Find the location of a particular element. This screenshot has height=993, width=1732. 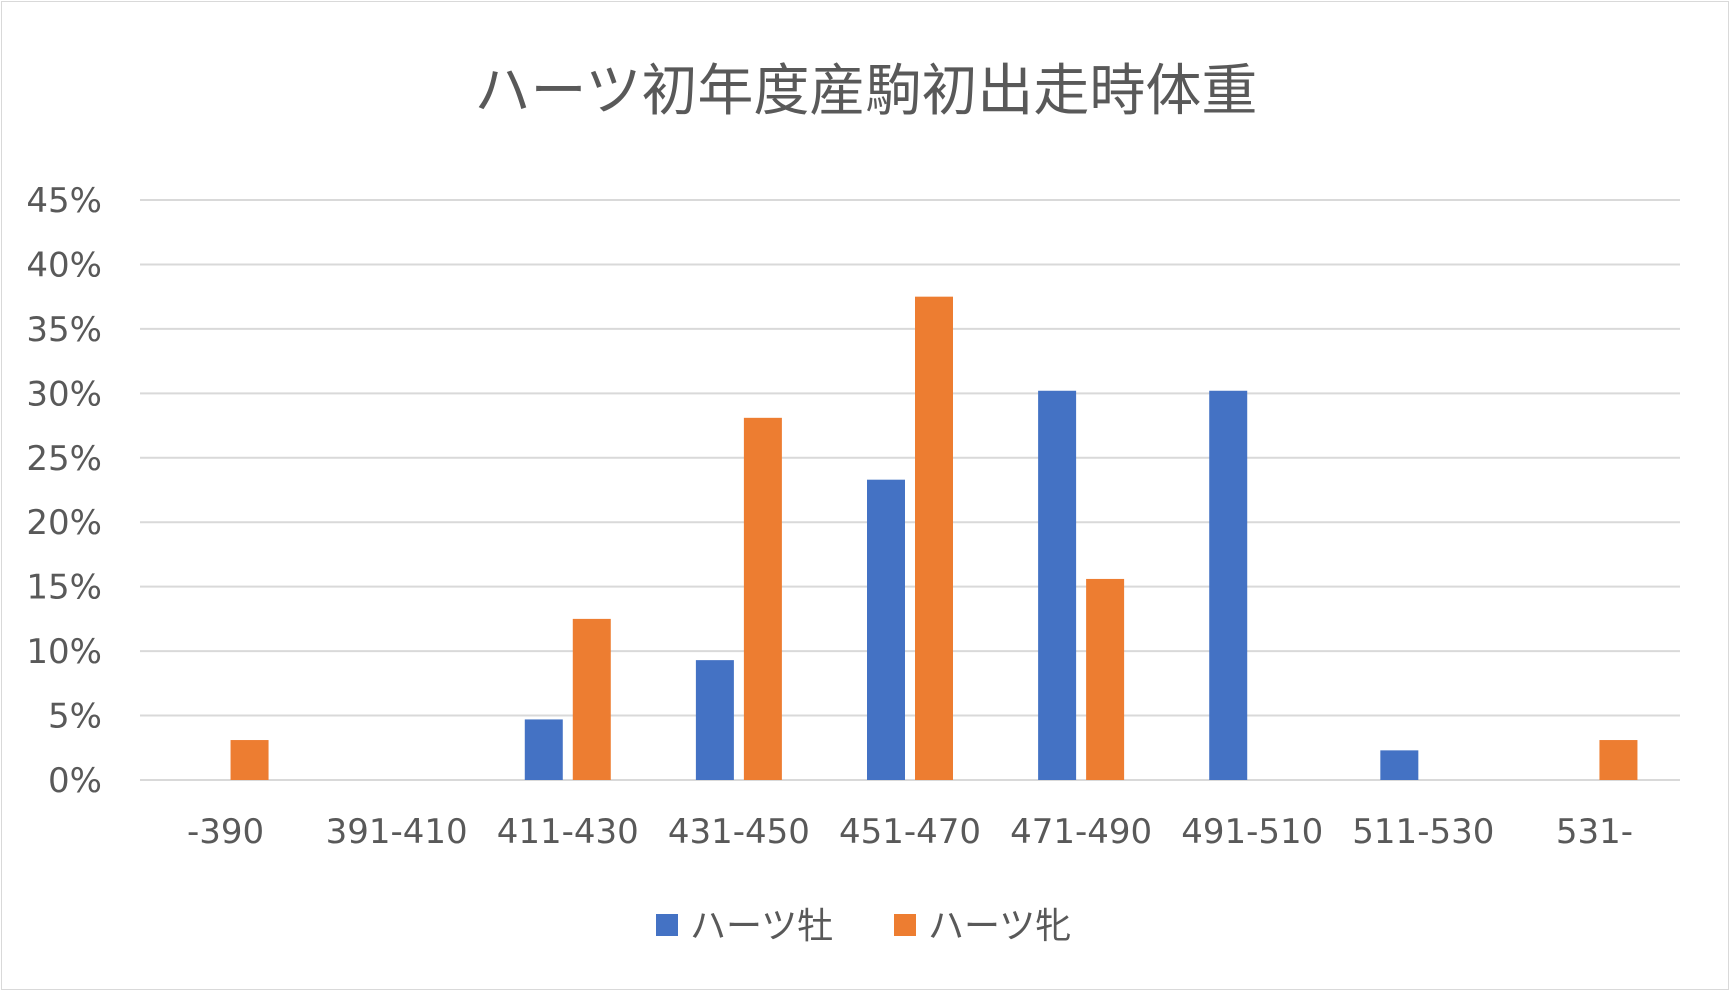

y-tick-label: 45% is located at coordinates (64, 201).